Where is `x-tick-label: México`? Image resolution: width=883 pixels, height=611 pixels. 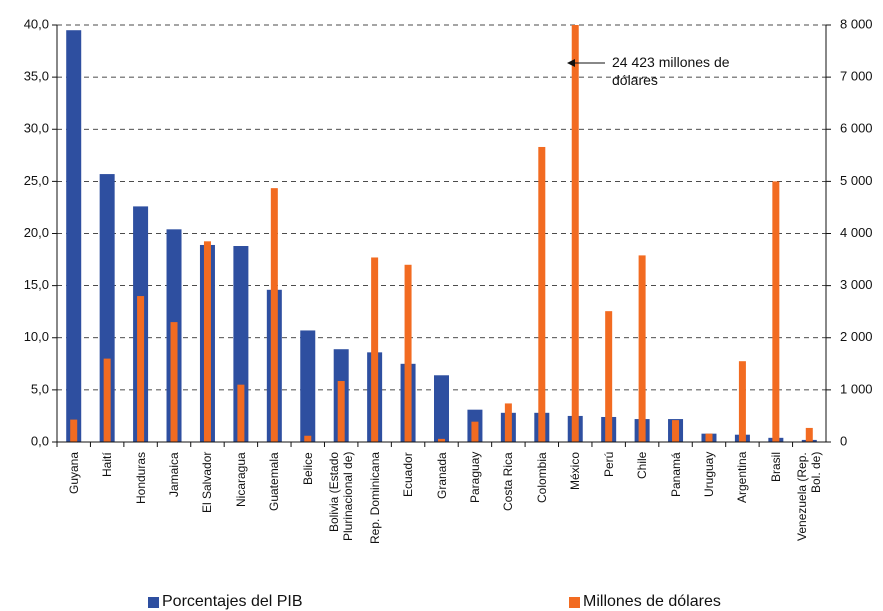 x-tick-label: México is located at coordinates (575, 471).